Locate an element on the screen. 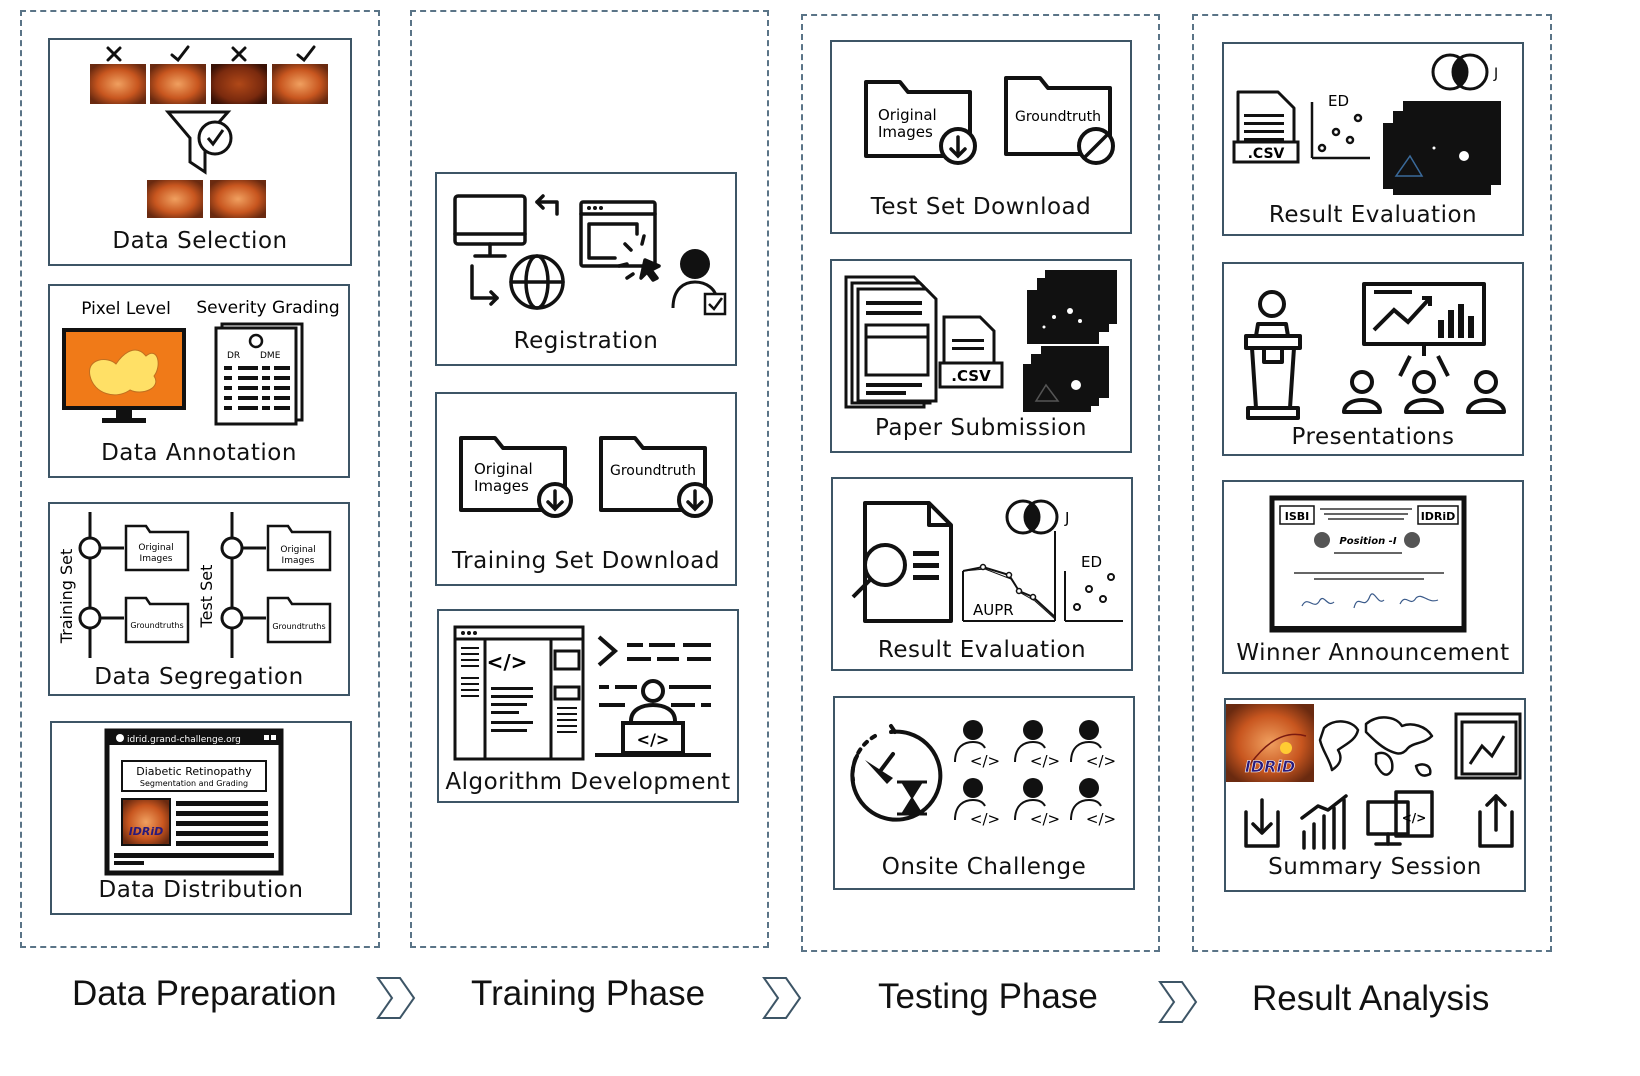  dr-label: DR is located at coordinates (233, 356).